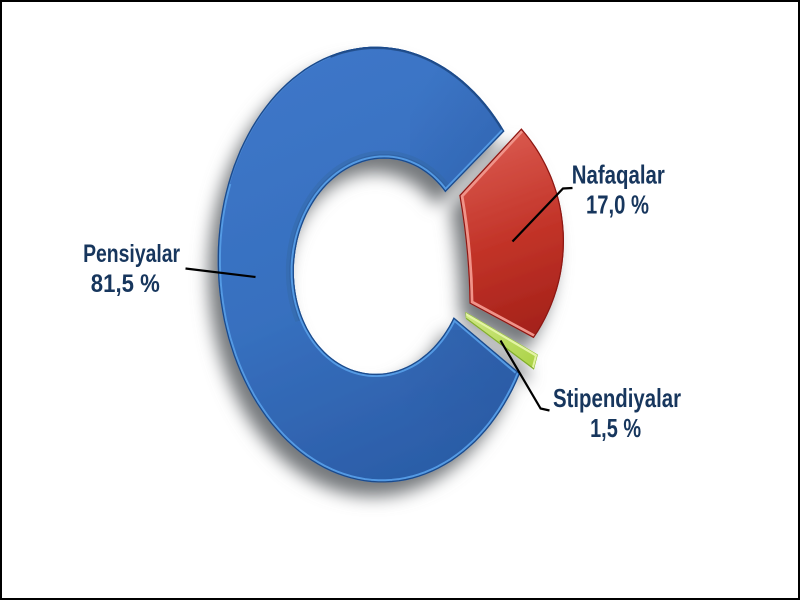  What do you see at coordinates (617, 398) in the screenshot?
I see `svg-text: Stipendiyalar` at bounding box center [617, 398].